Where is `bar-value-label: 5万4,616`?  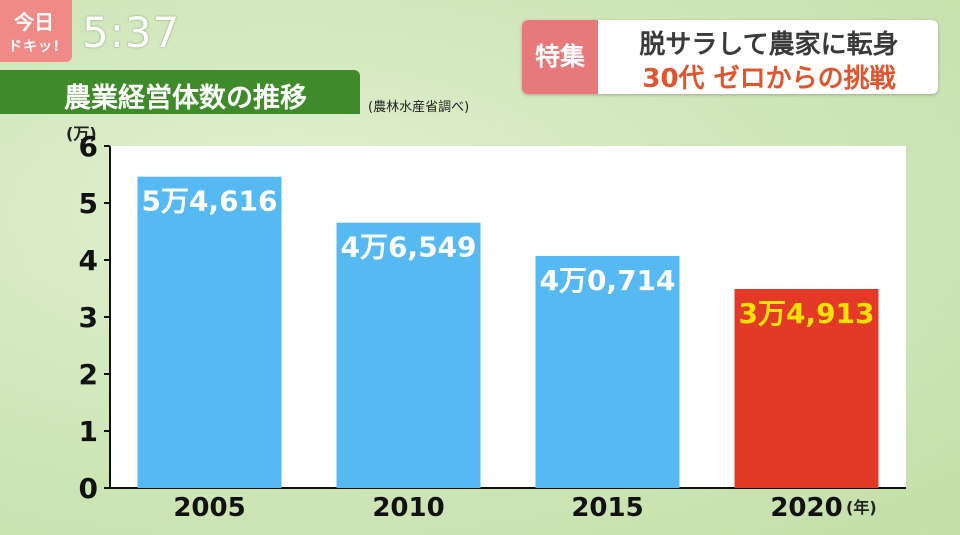 bar-value-label: 5万4,616 is located at coordinates (209, 201).